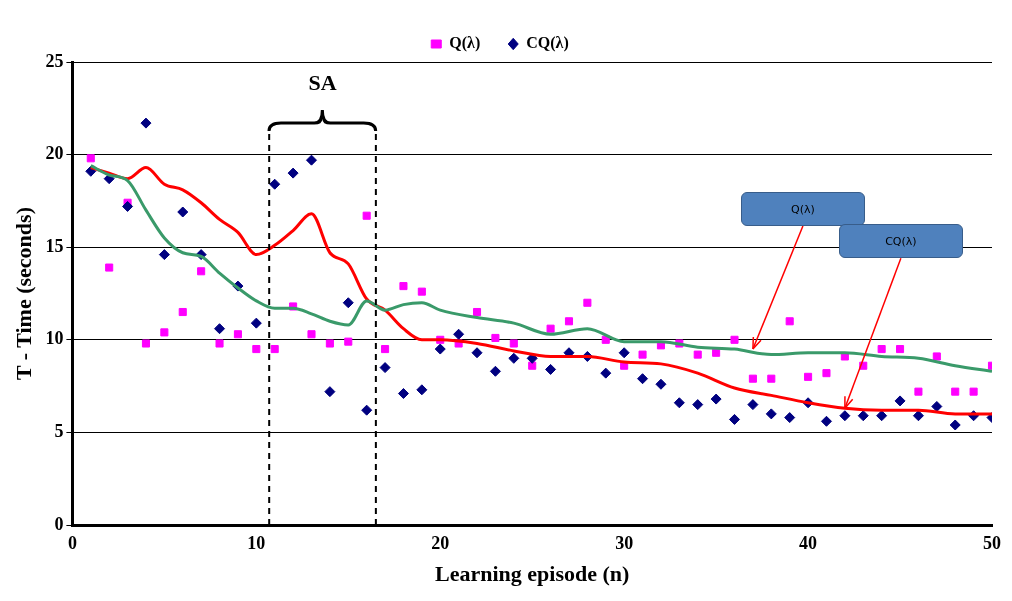 The width and height of the screenshot is (1012, 601). What do you see at coordinates (900, 241) in the screenshot?
I see `callout-box: CQ(λ)` at bounding box center [900, 241].